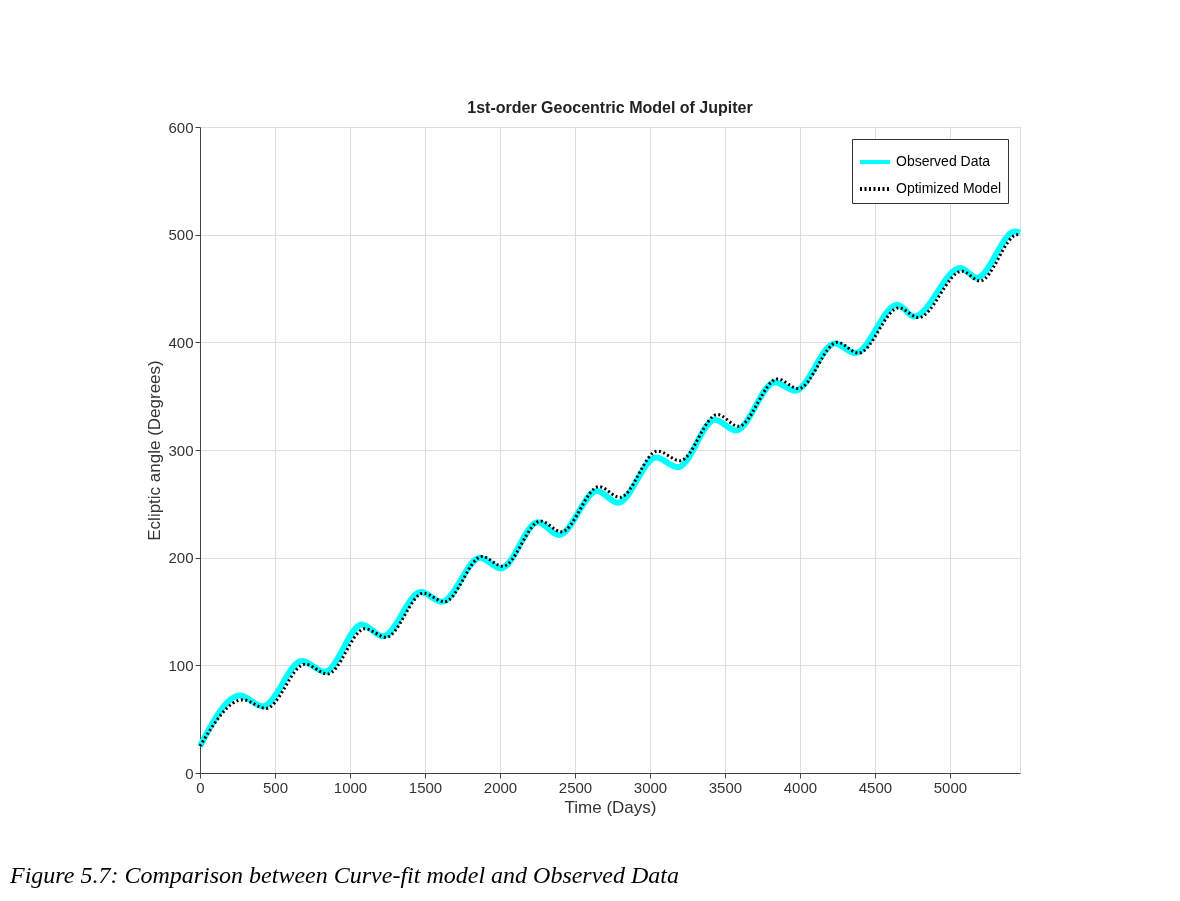 The height and width of the screenshot is (901, 1180). Describe the element at coordinates (181, 665) in the screenshot. I see `y-tick-label: 100` at that location.